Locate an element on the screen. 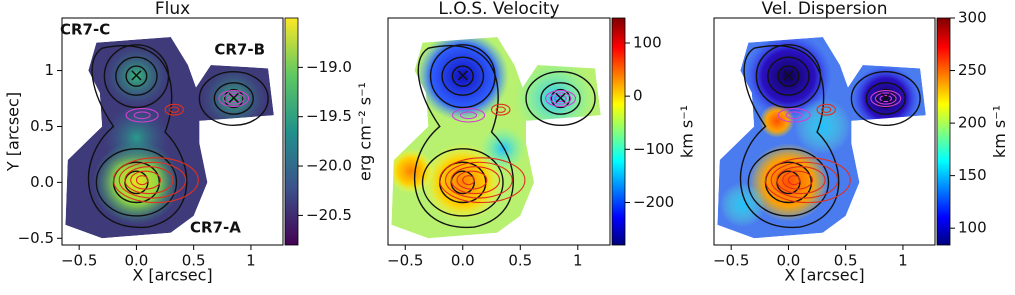  y-label: Y [arcsec] is located at coordinates (13, 132).